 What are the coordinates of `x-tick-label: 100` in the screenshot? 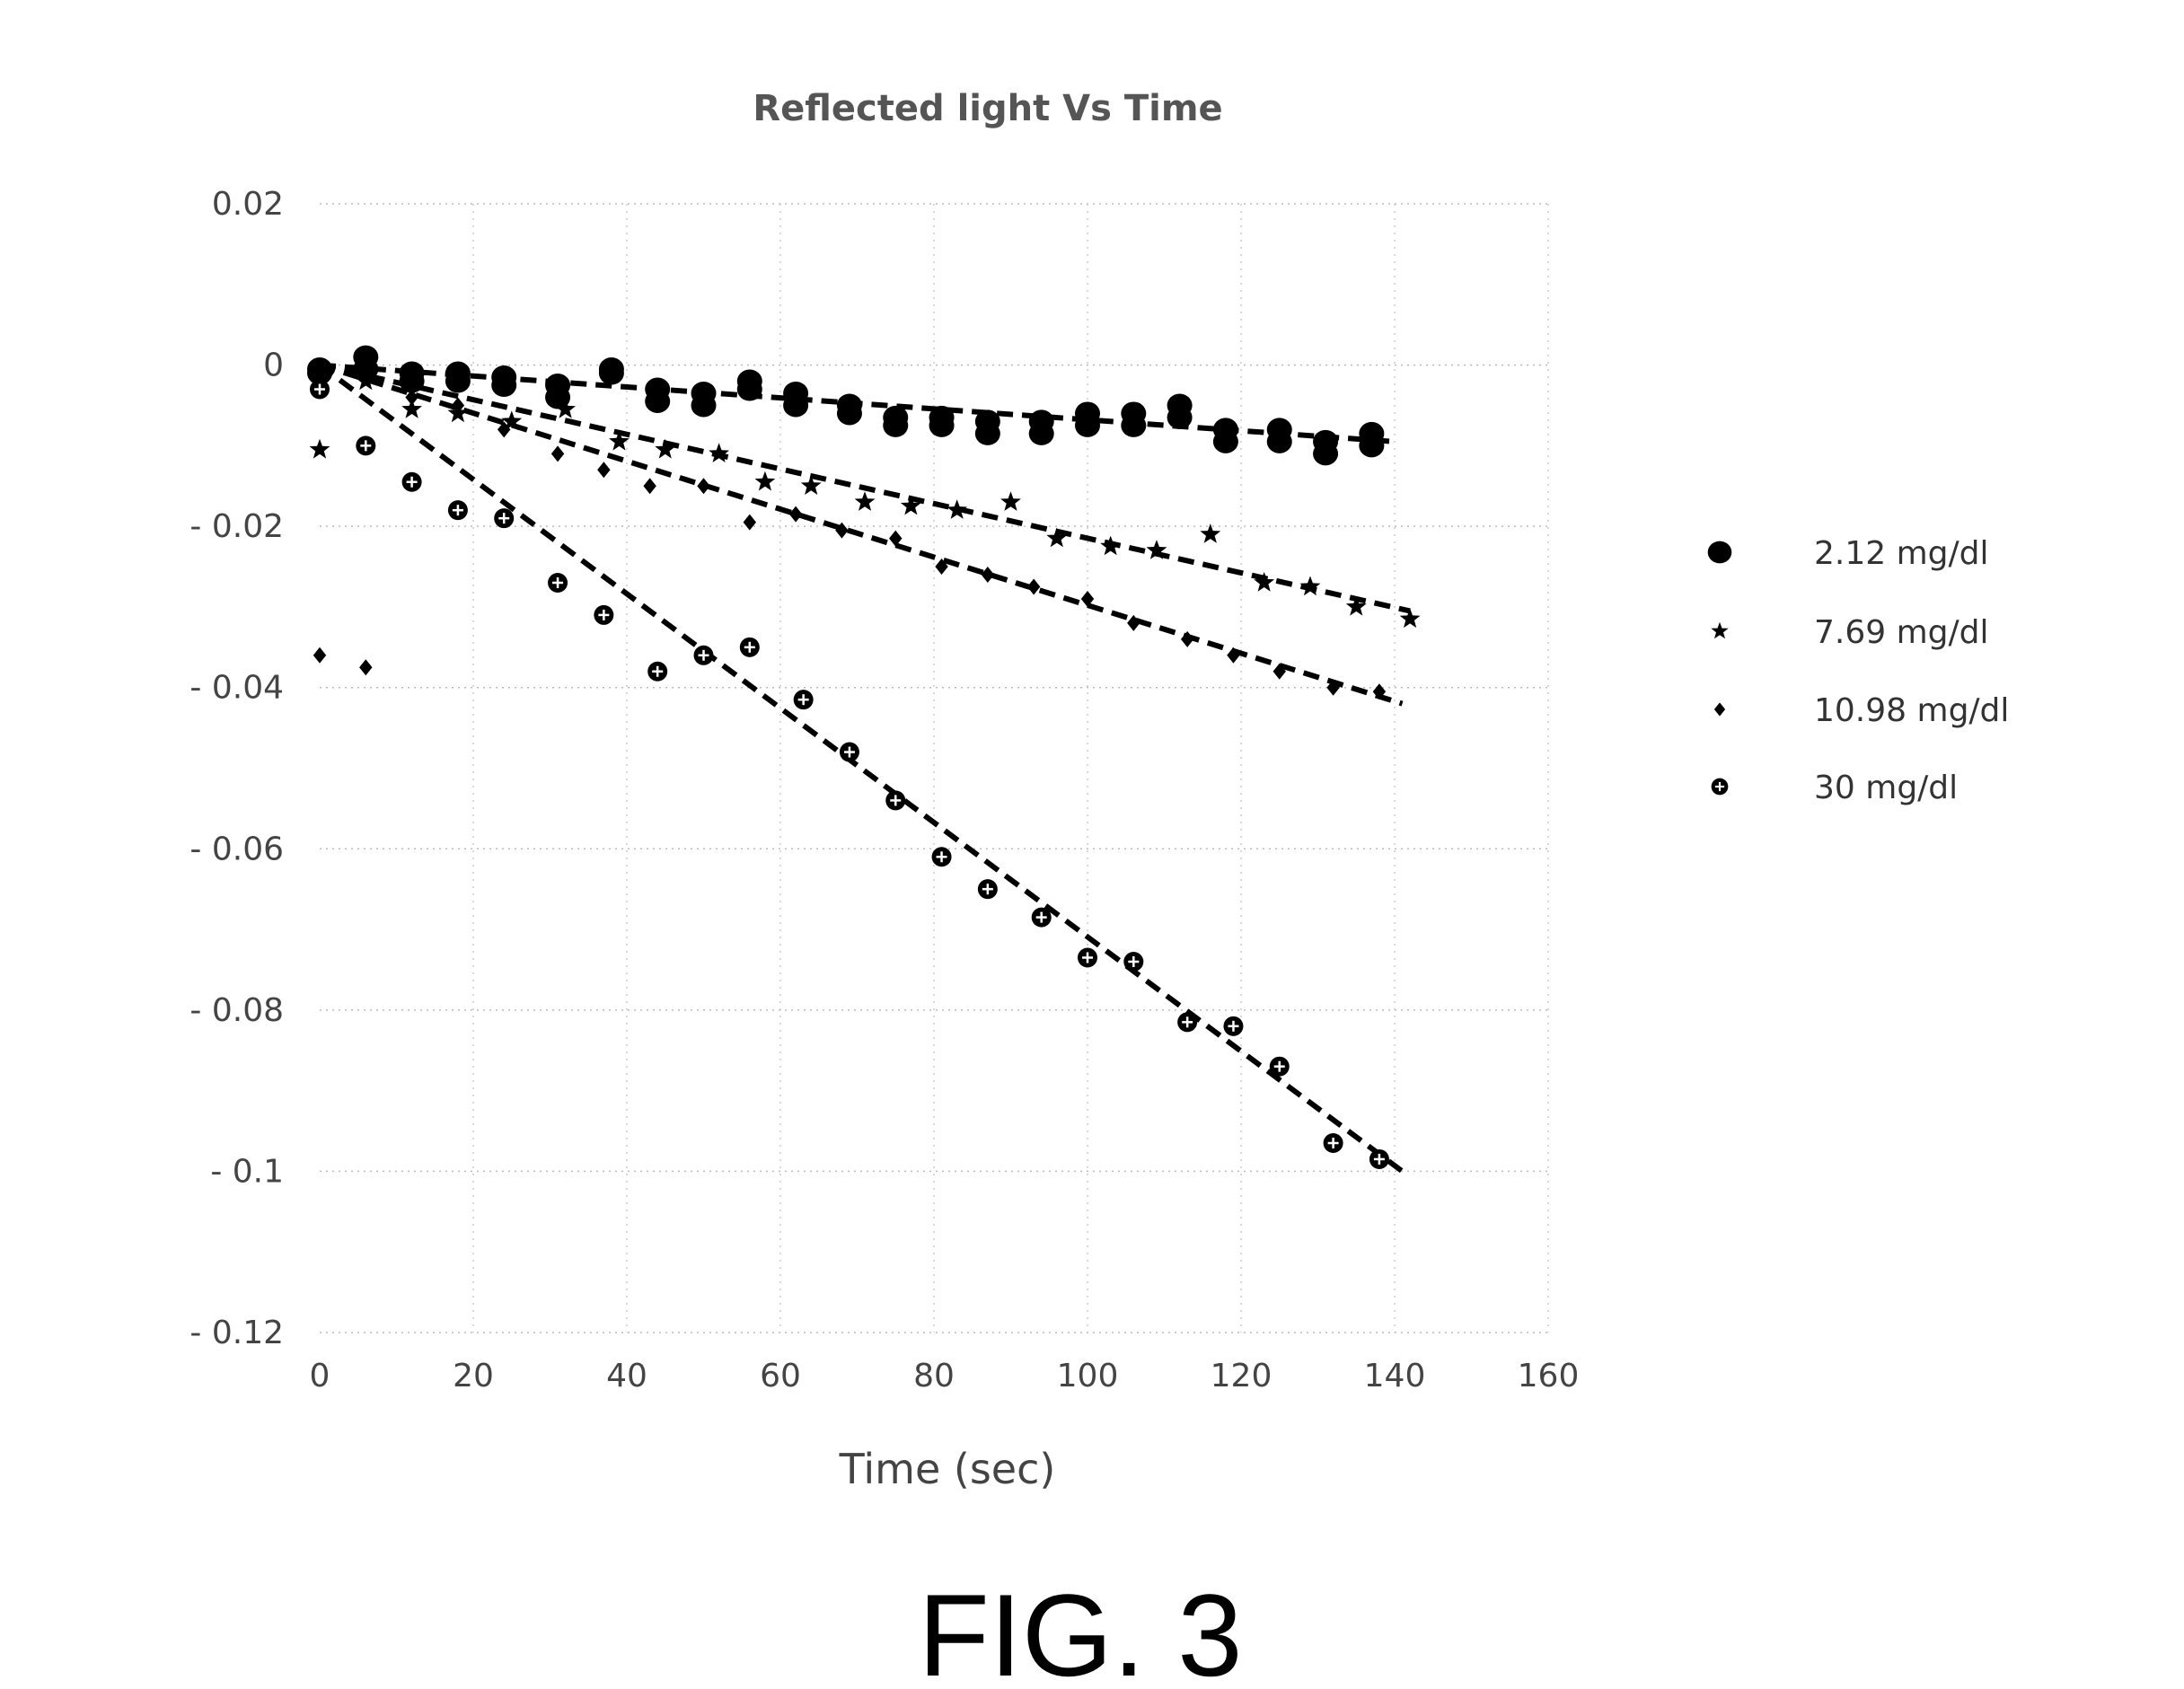 It's located at (1088, 1376).